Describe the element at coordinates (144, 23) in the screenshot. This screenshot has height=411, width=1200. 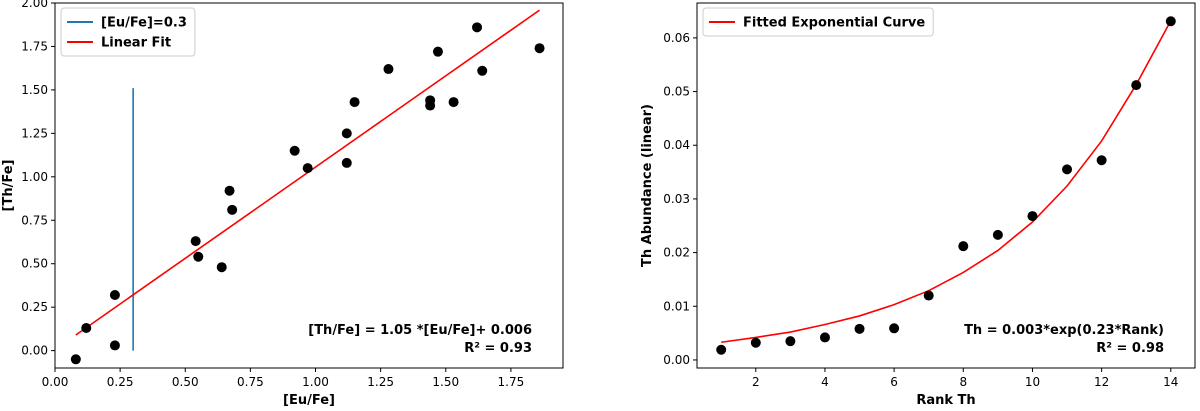
I see `legend-entry-vline: [Eu/Fe]=0.3` at that location.